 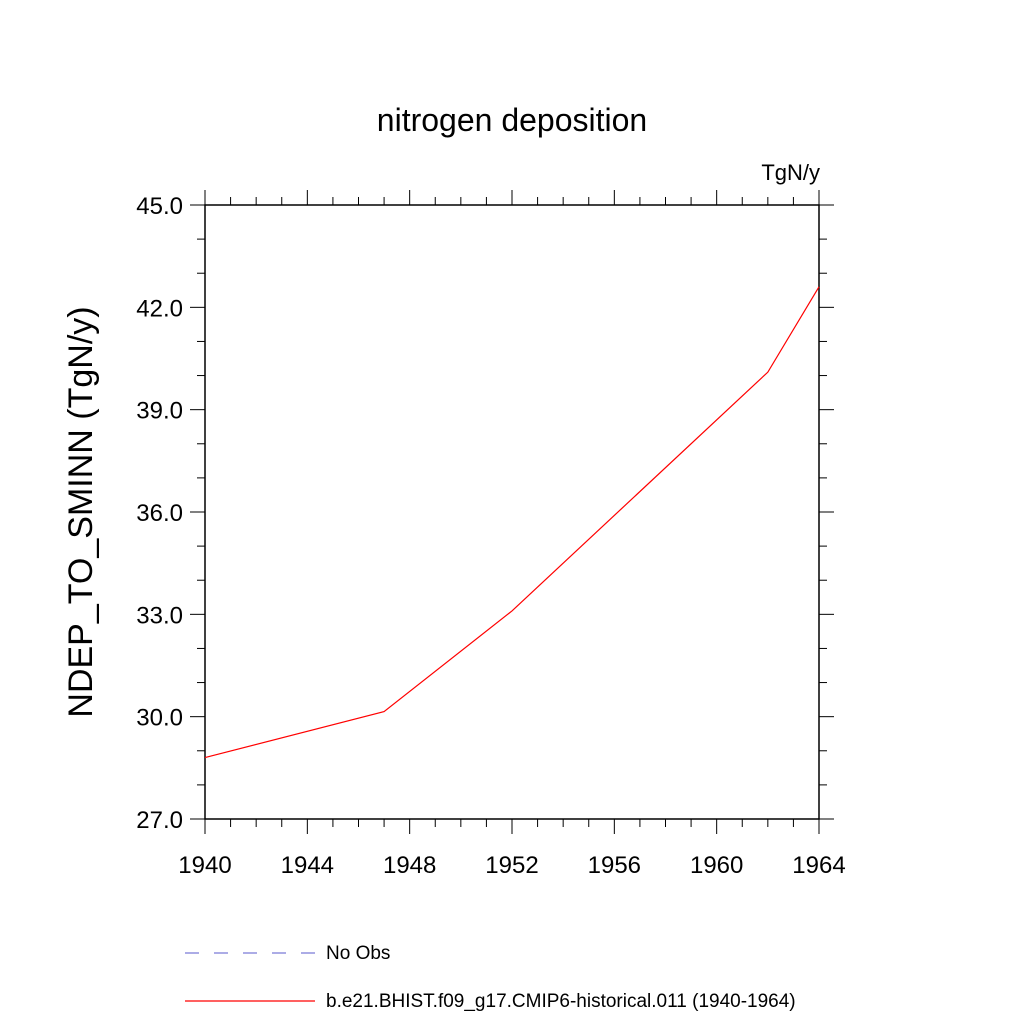 What do you see at coordinates (716, 865) in the screenshot?
I see `x-tick-label: 1960` at bounding box center [716, 865].